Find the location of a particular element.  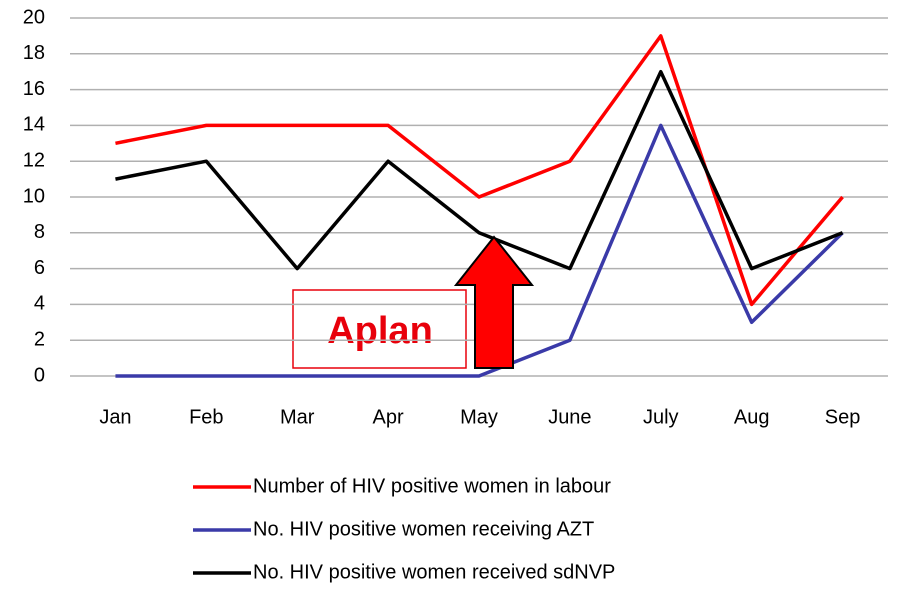

x-tick-label: May is located at coordinates (479, 417).